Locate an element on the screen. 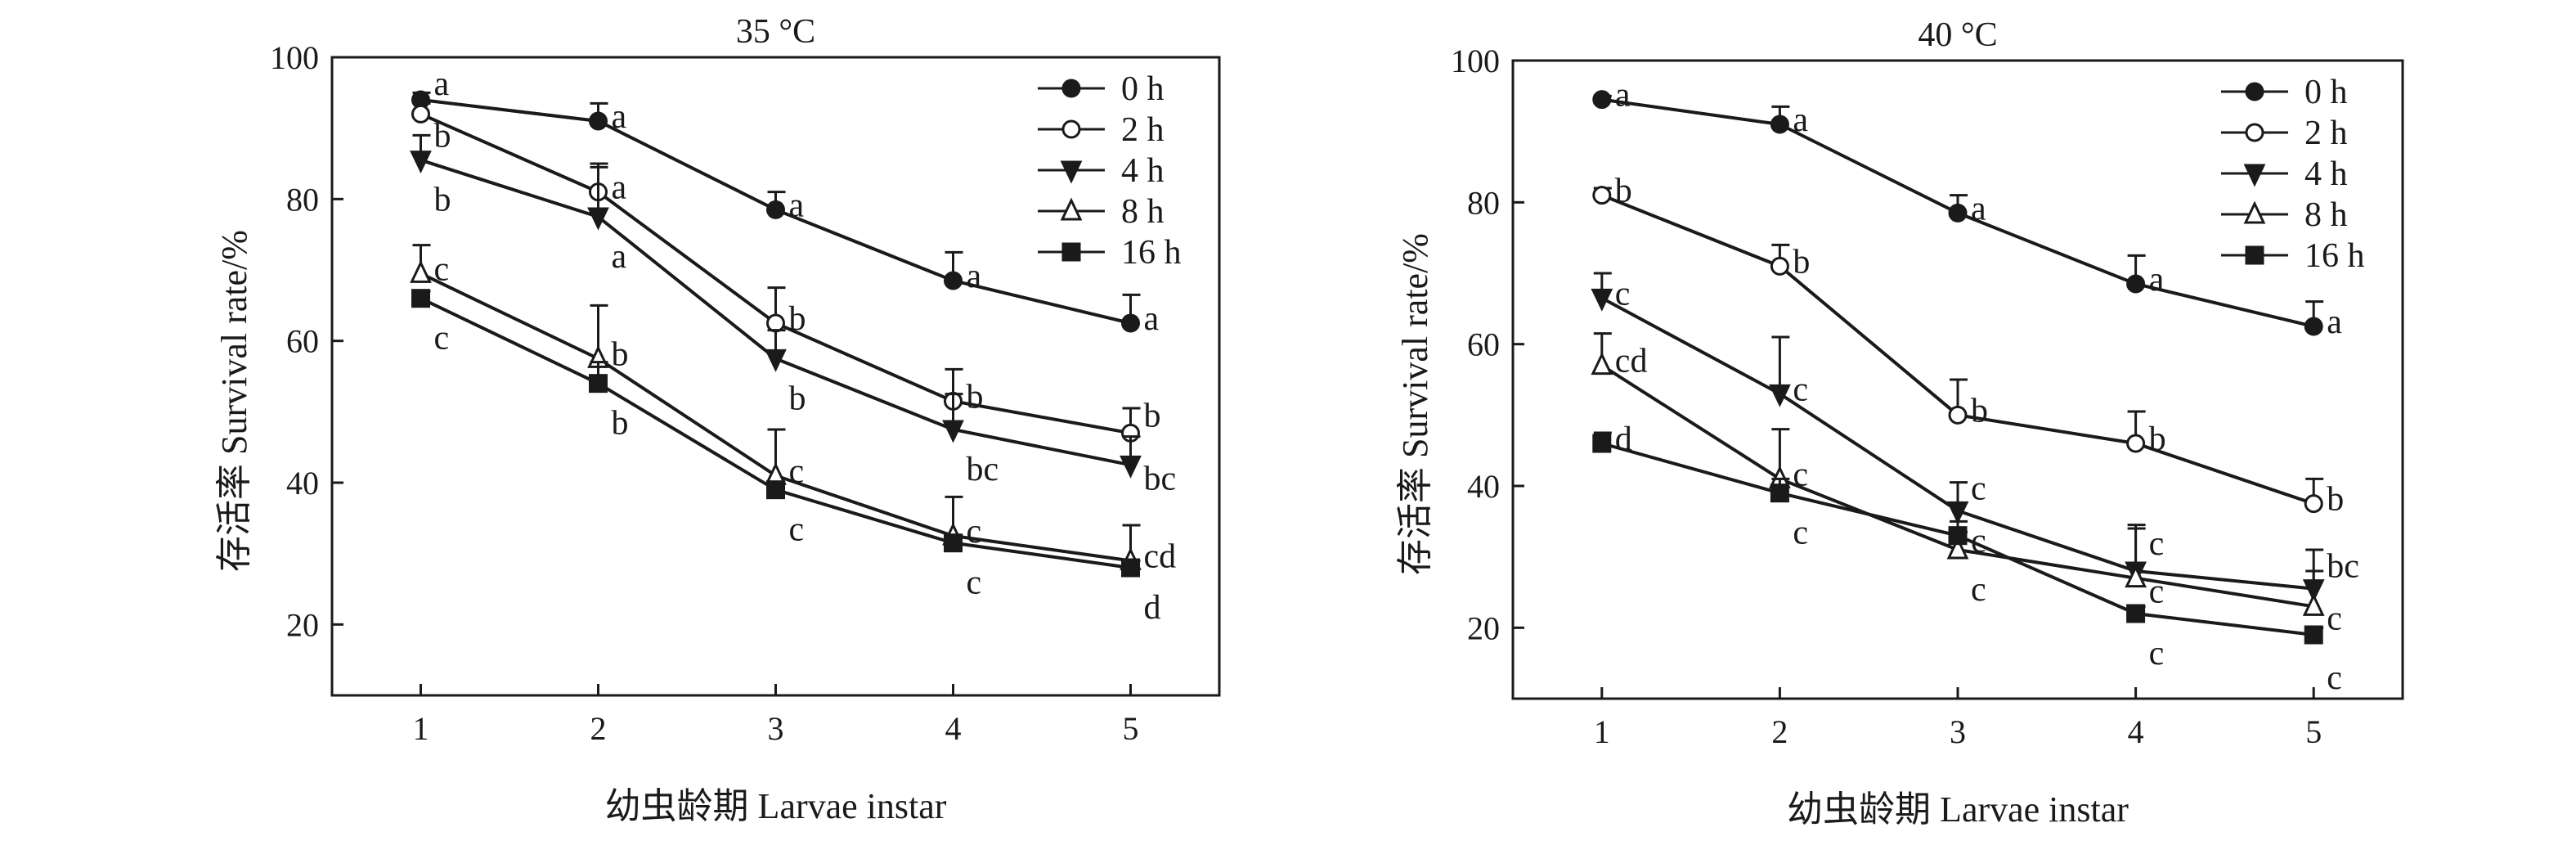 The width and height of the screenshot is (2576, 850). series-2h is located at coordinates (776, 272).